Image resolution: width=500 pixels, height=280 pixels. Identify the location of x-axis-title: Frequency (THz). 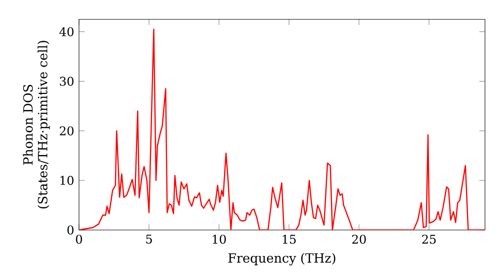
(282, 259).